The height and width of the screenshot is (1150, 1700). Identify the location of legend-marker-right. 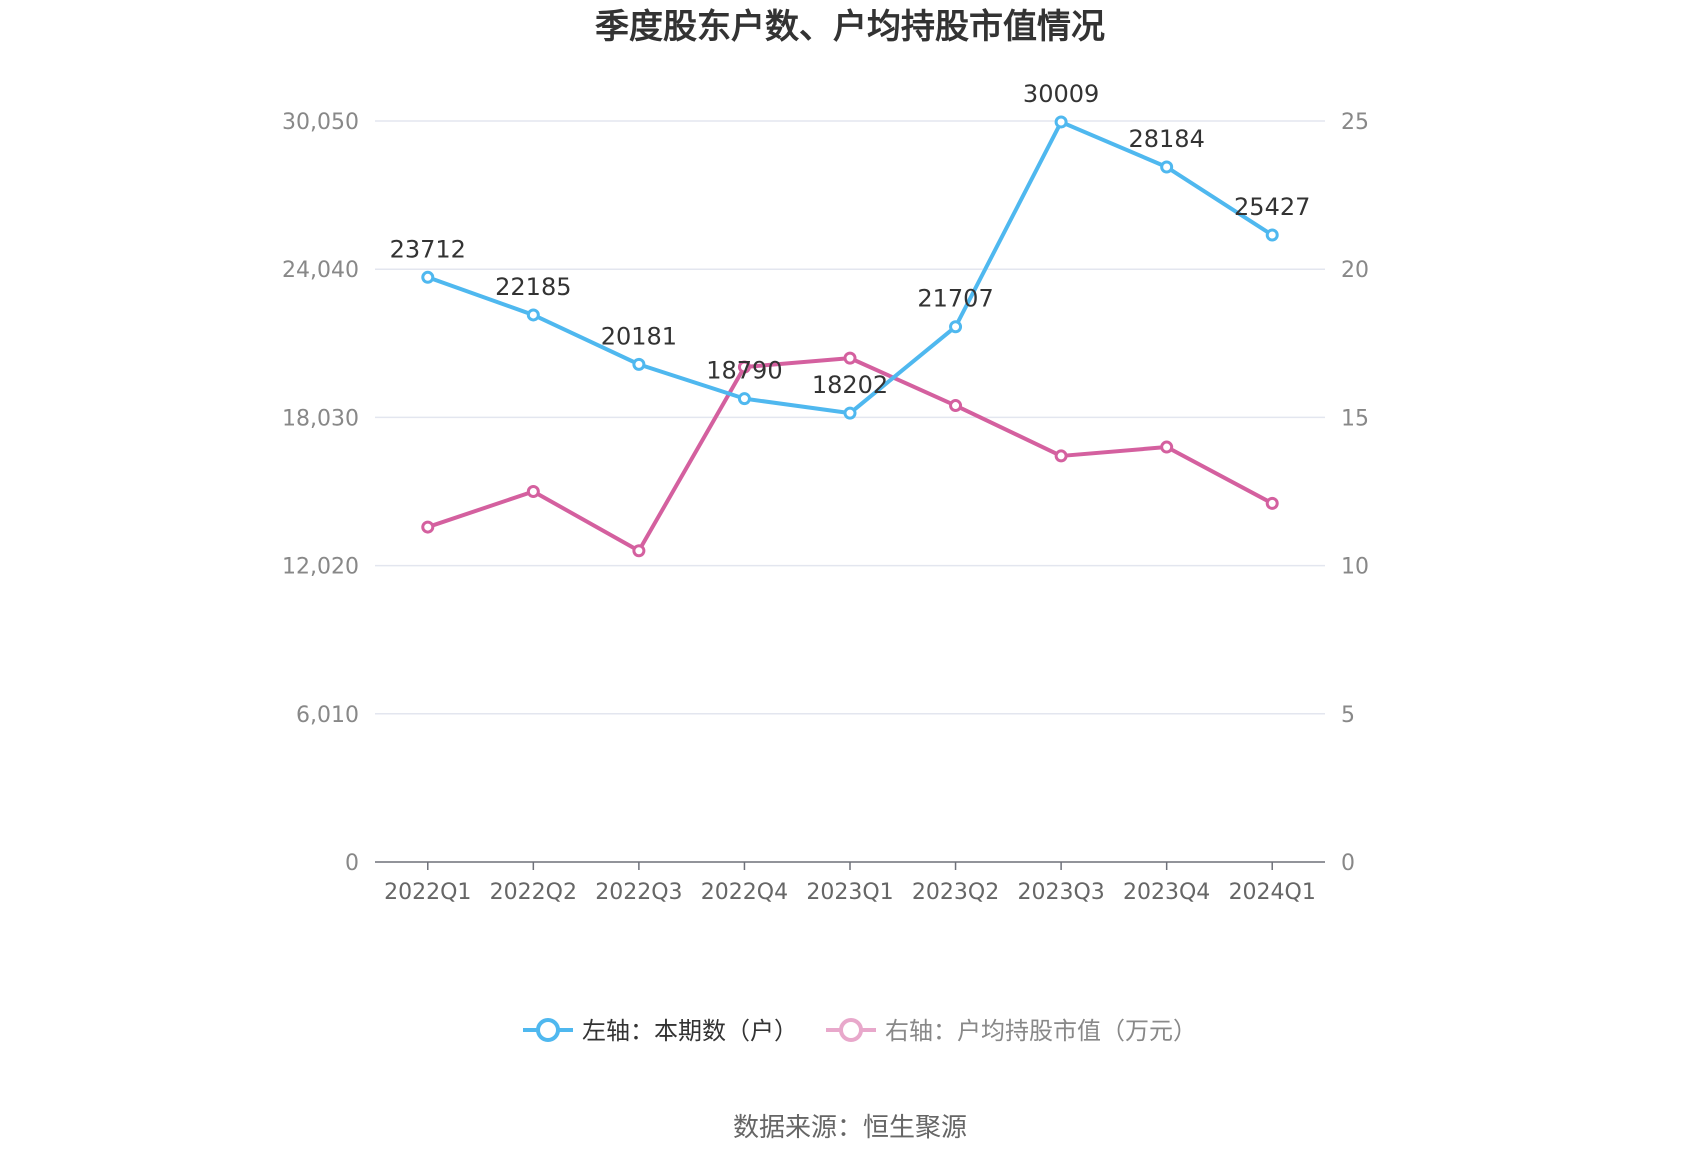
(851, 1030).